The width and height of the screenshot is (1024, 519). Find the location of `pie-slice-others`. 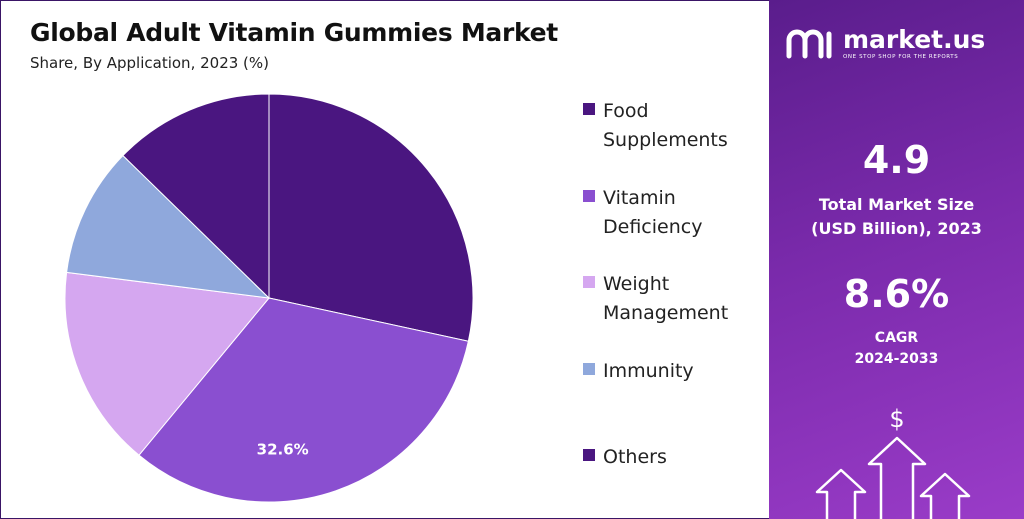

pie-slice-others is located at coordinates (196, 196).